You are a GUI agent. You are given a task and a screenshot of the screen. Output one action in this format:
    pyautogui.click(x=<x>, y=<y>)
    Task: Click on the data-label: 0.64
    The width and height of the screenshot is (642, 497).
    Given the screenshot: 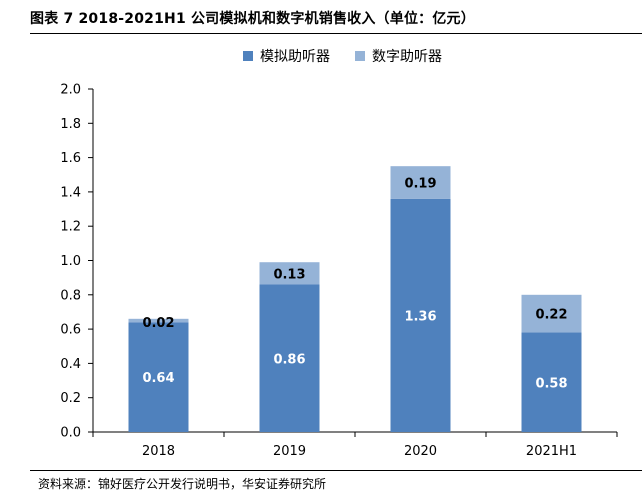 What is the action you would take?
    pyautogui.click(x=158, y=378)
    